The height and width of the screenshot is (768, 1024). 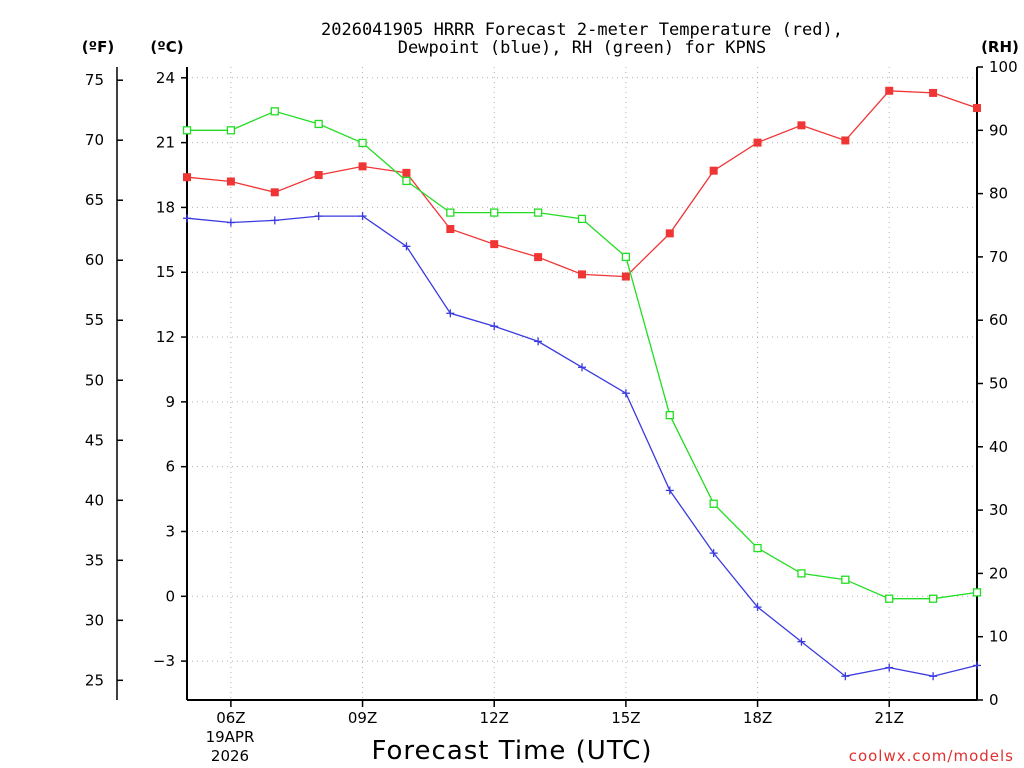 What do you see at coordinates (94, 140) in the screenshot?
I see `fahrenheit-tick-label: 70` at bounding box center [94, 140].